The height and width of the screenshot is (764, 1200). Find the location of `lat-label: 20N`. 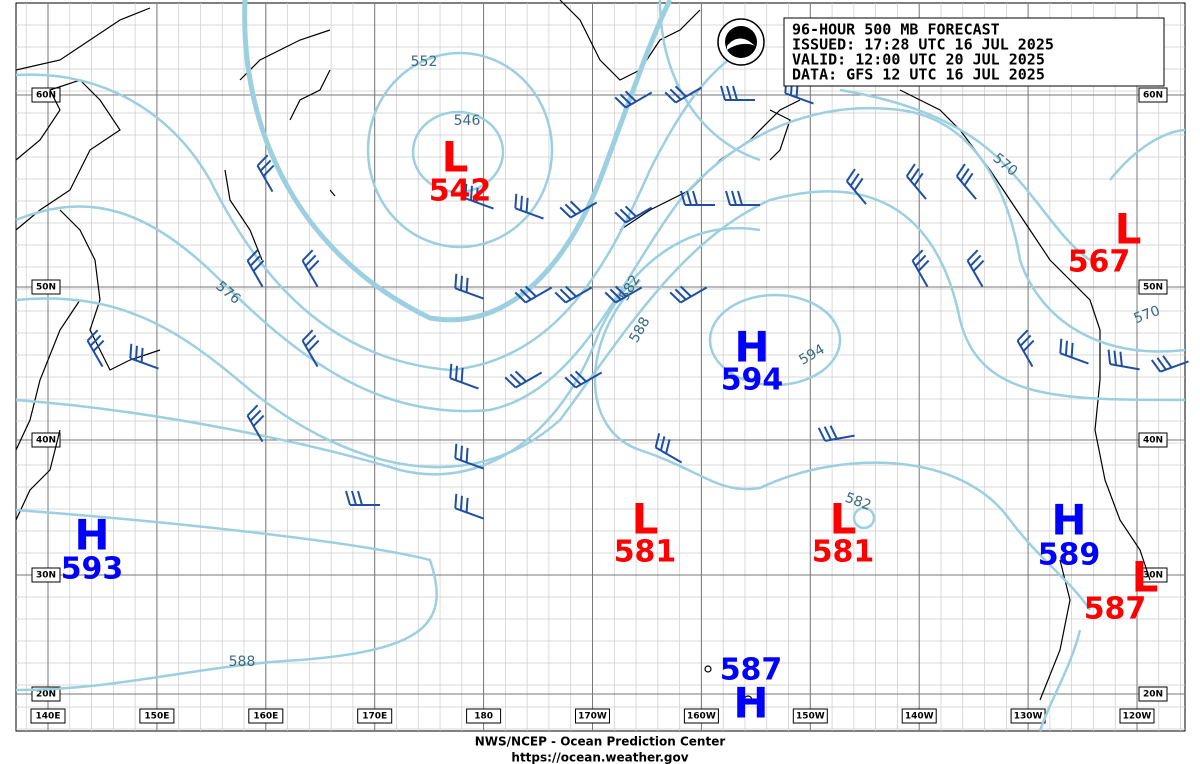

lat-label: 20N is located at coordinates (1153, 695).